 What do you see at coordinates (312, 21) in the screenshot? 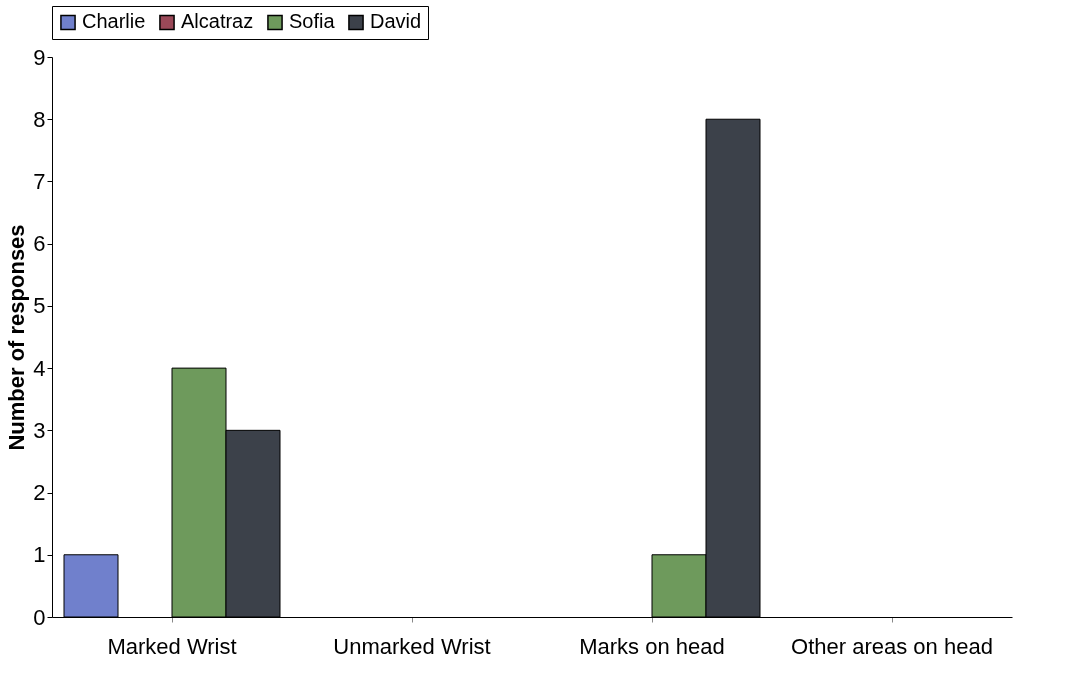
I see `legend-label: Sofia` at bounding box center [312, 21].